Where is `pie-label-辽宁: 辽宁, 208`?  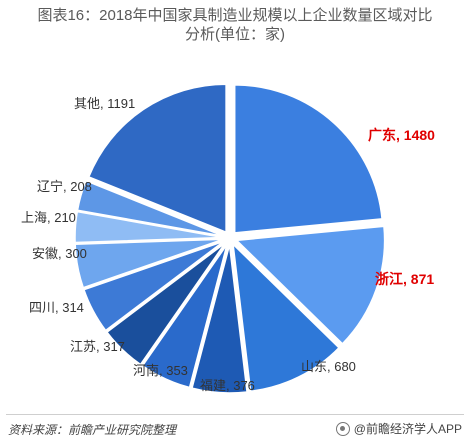 pie-label-辽宁: 辽宁, 208 is located at coordinates (64, 186).